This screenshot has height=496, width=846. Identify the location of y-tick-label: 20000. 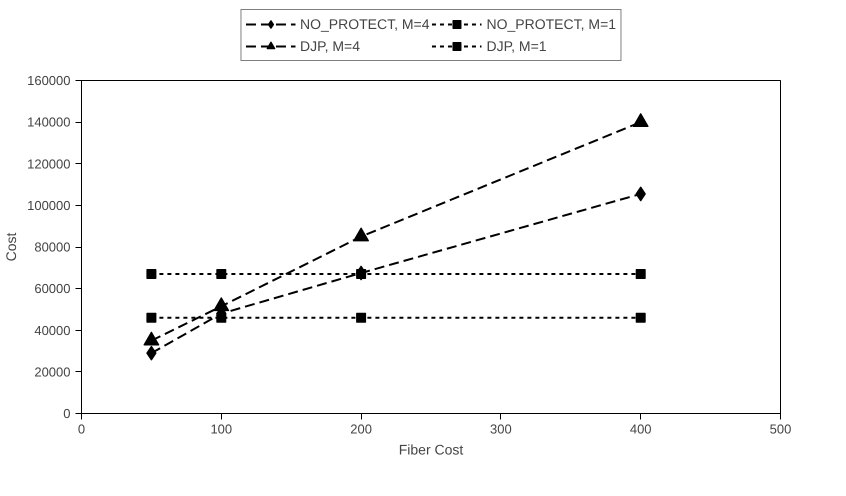
(52, 372).